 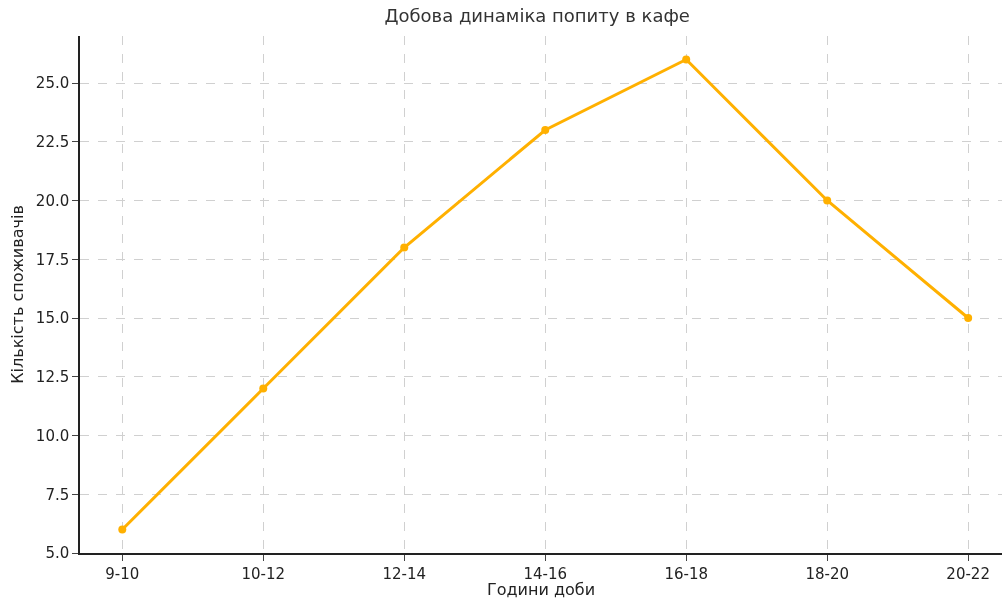 I want to click on chart-title: Добова динаміка попиту в кафе, so click(x=537, y=15).